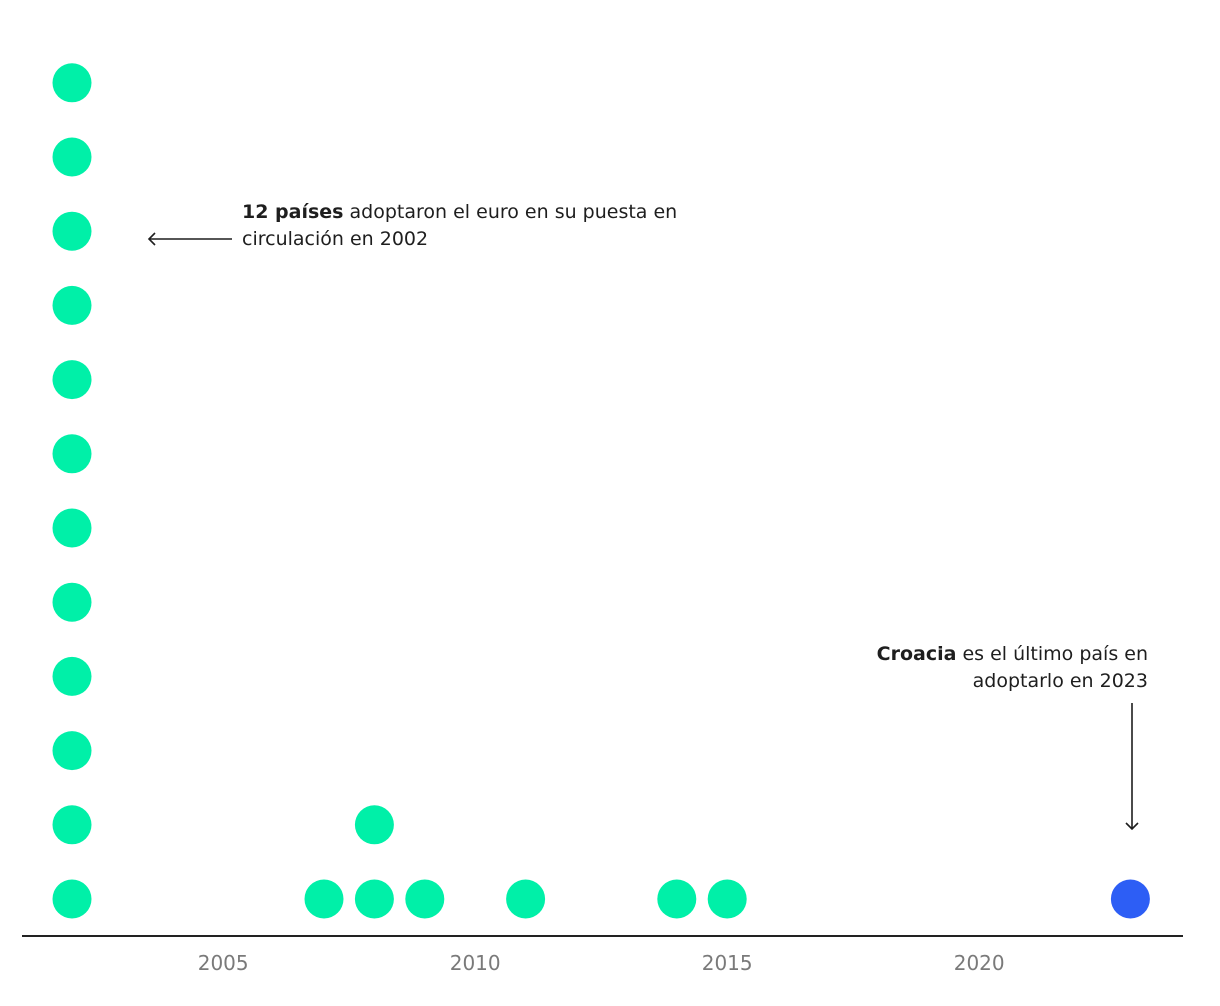 This screenshot has height=1006, width=1220. Describe the element at coordinates (601, 963) in the screenshot. I see `x-axis-ticks: 2005 2010 2015 2020` at that location.